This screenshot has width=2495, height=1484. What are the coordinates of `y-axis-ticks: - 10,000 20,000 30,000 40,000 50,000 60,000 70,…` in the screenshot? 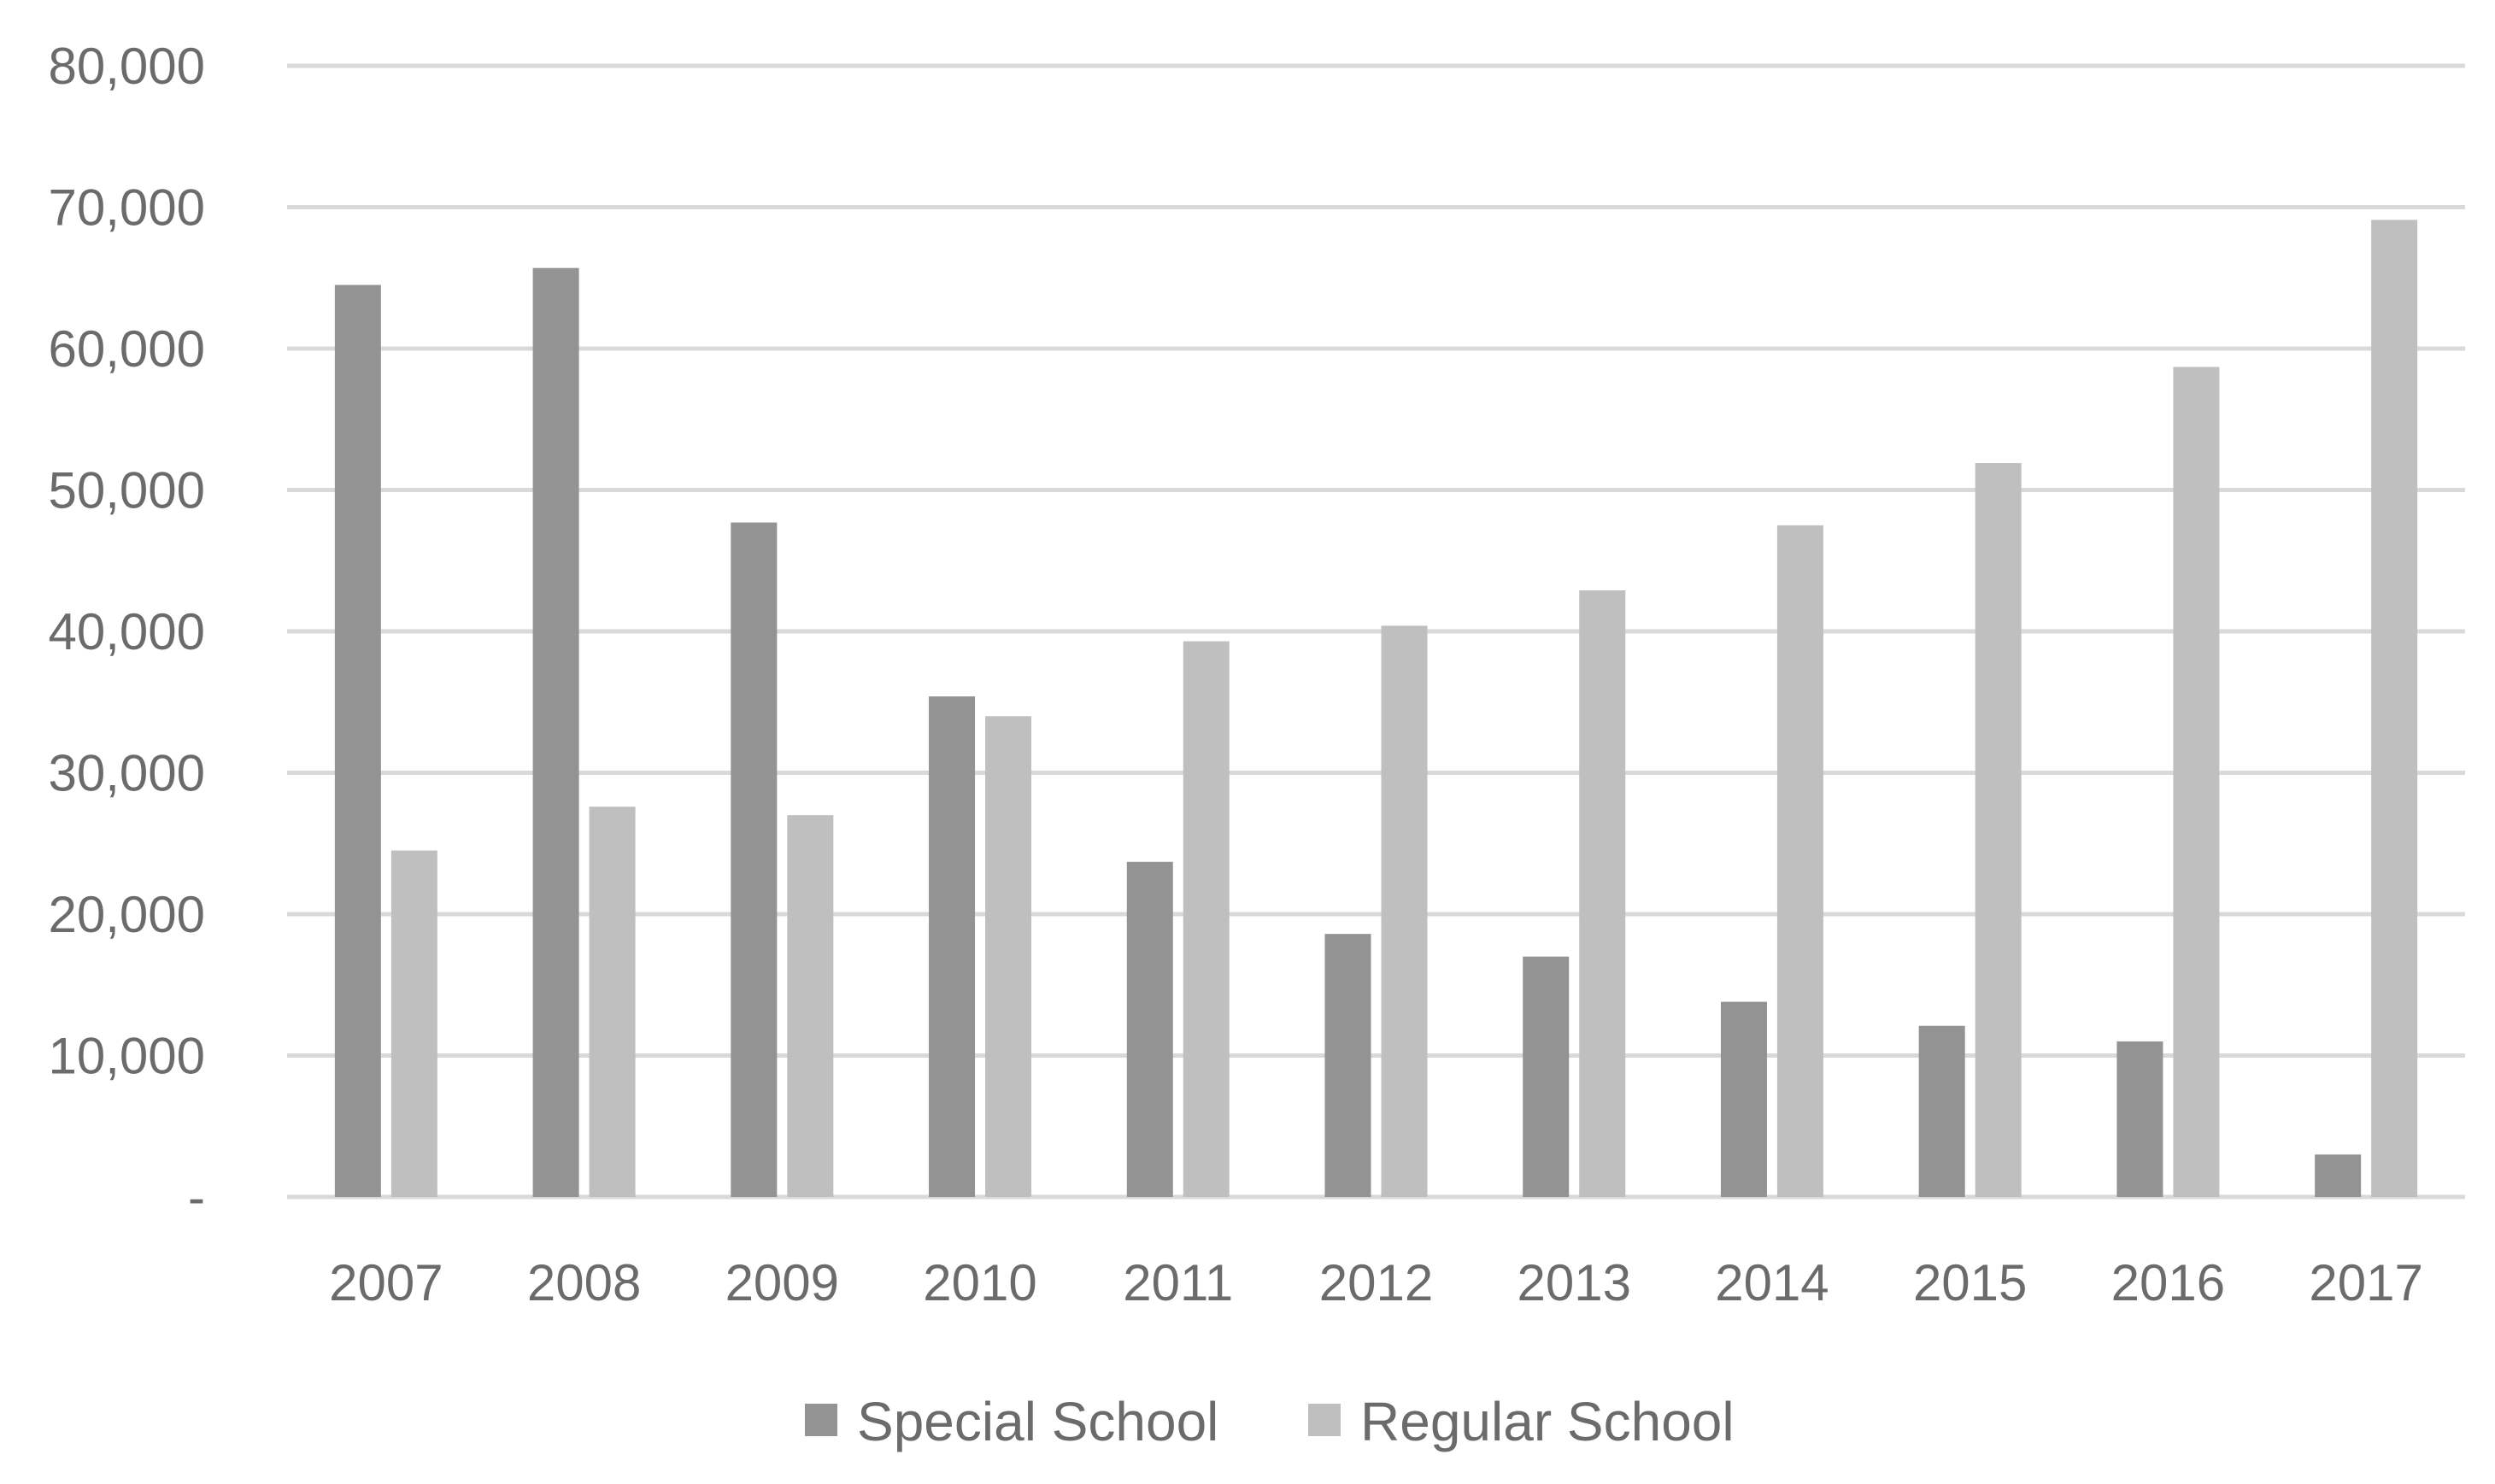 It's located at (127, 632).